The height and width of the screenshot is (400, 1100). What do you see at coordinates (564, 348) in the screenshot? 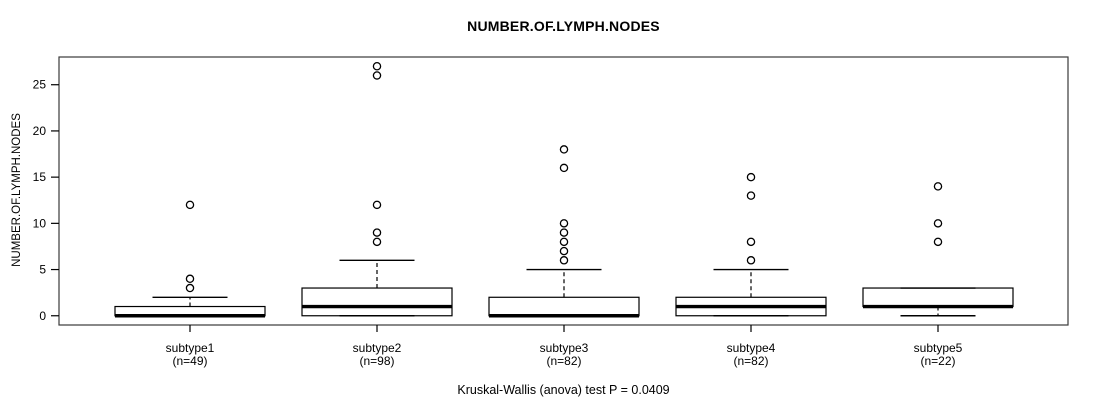
I see `x-category-label: subtype3` at bounding box center [564, 348].